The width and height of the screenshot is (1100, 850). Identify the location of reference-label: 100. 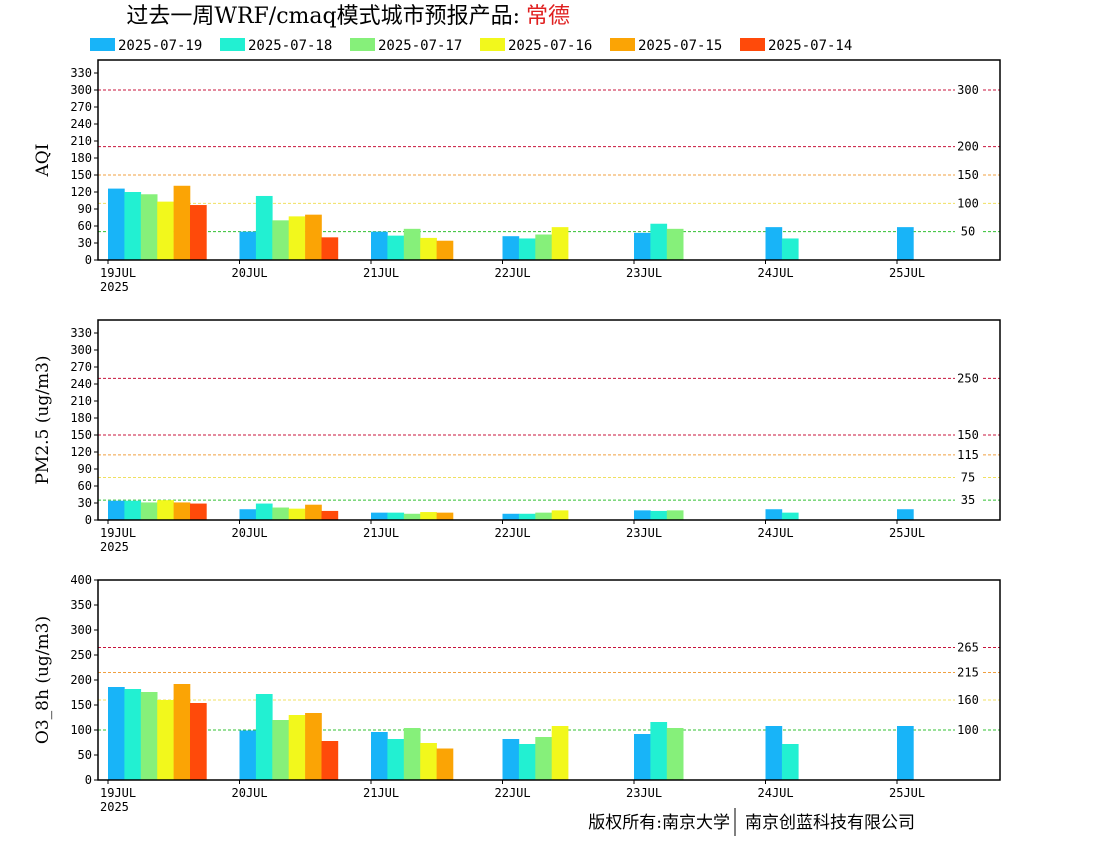
(968, 730).